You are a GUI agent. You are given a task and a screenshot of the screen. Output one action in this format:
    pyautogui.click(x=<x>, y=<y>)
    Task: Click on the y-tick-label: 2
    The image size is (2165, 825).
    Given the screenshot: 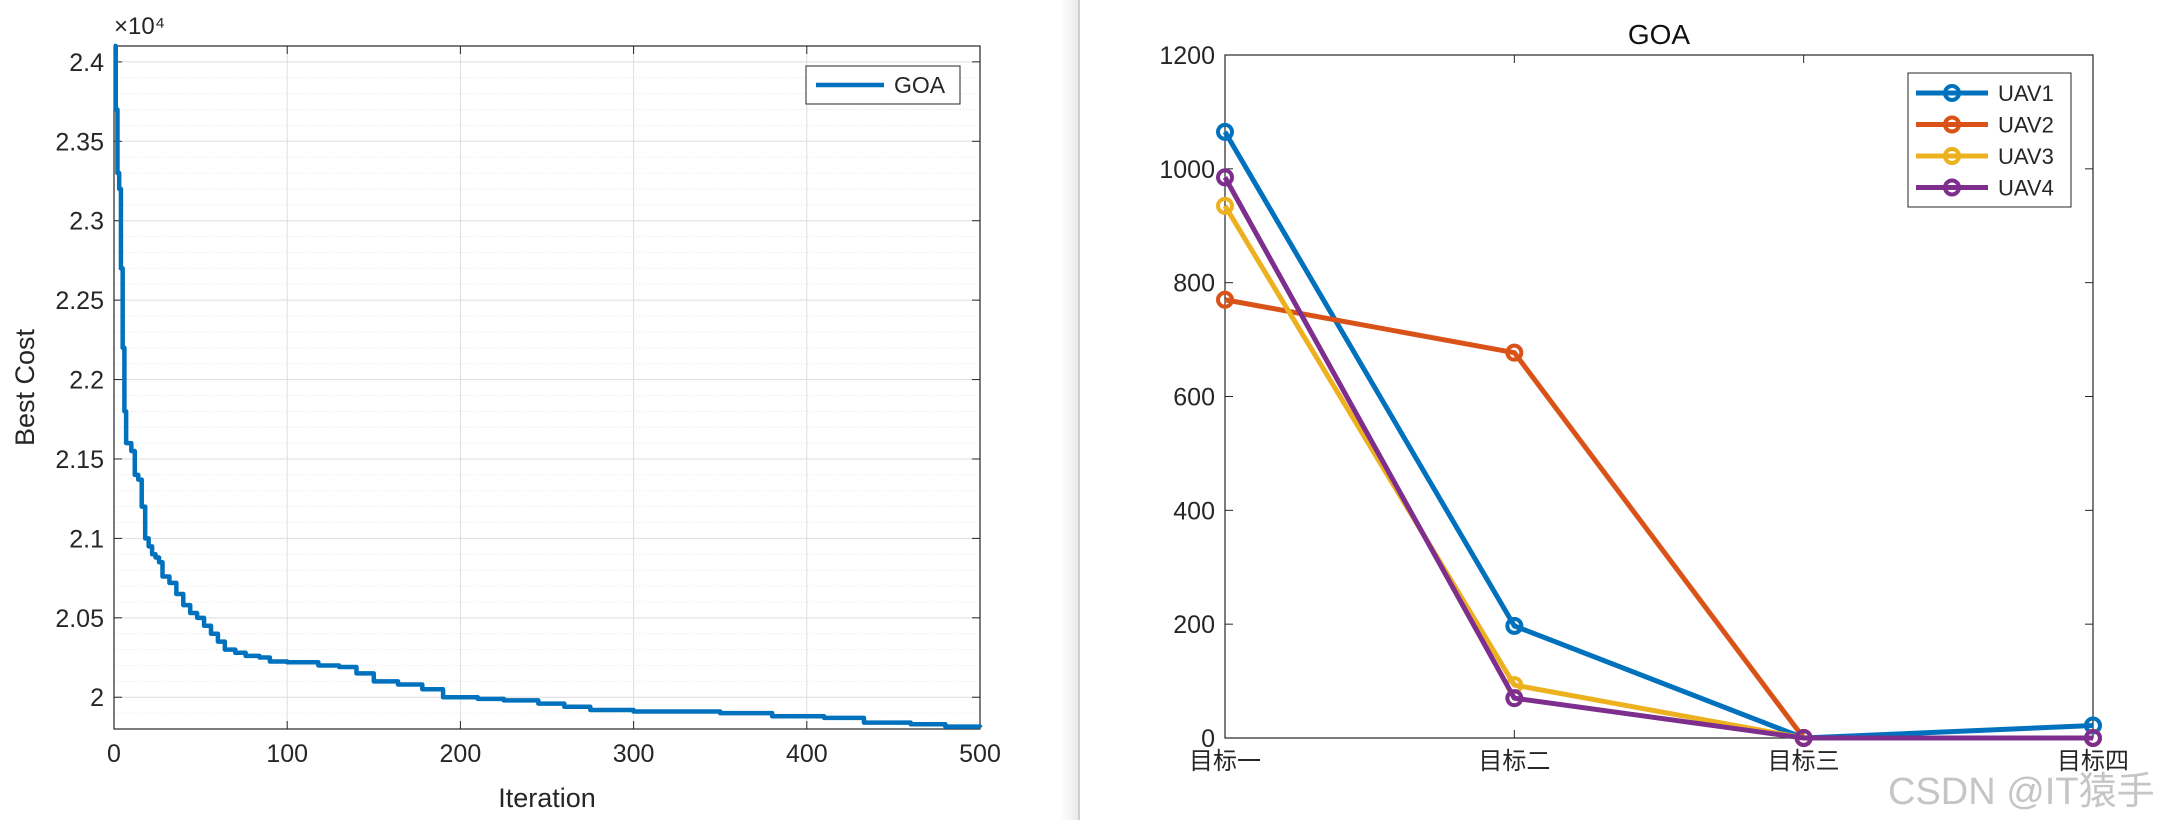 What is the action you would take?
    pyautogui.click(x=97, y=698)
    